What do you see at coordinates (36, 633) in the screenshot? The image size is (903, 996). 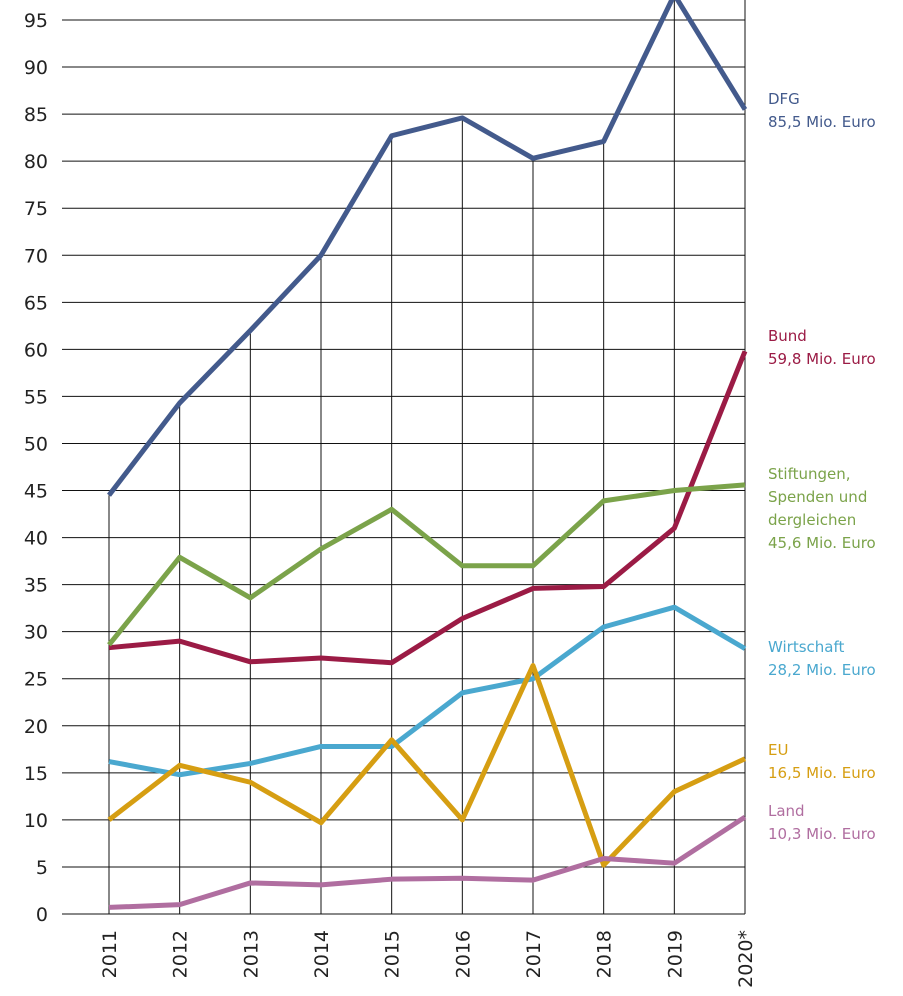 I see `y-tick-label: 30` at bounding box center [36, 633].